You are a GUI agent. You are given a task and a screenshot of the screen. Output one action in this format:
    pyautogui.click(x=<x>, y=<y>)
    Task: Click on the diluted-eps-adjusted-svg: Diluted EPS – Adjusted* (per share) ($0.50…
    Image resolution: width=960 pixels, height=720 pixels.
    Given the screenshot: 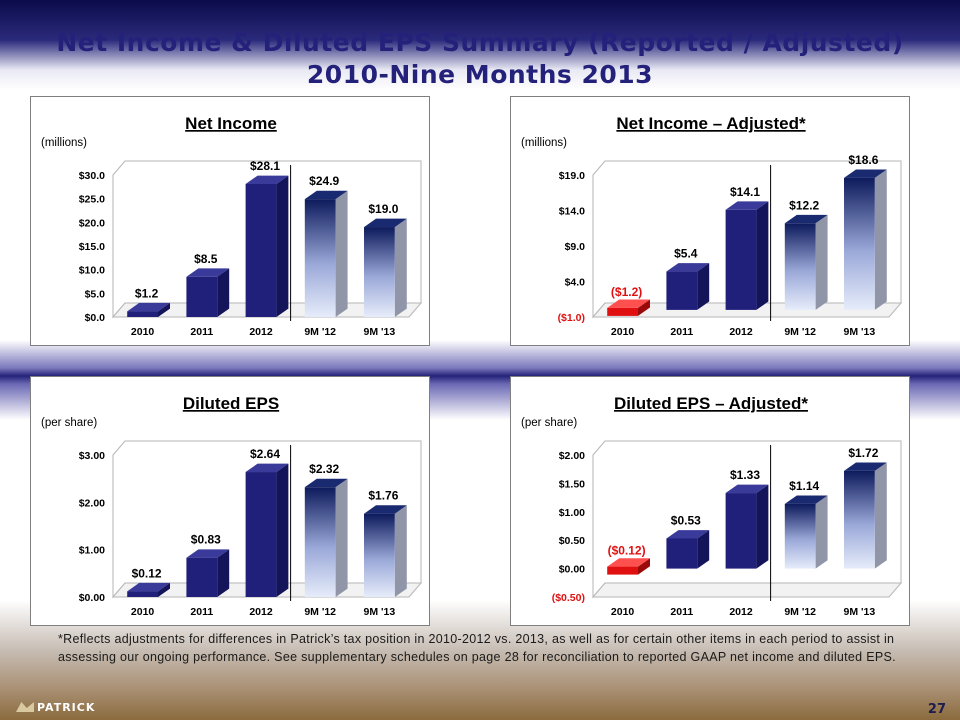 What is the action you would take?
    pyautogui.click(x=712, y=506)
    